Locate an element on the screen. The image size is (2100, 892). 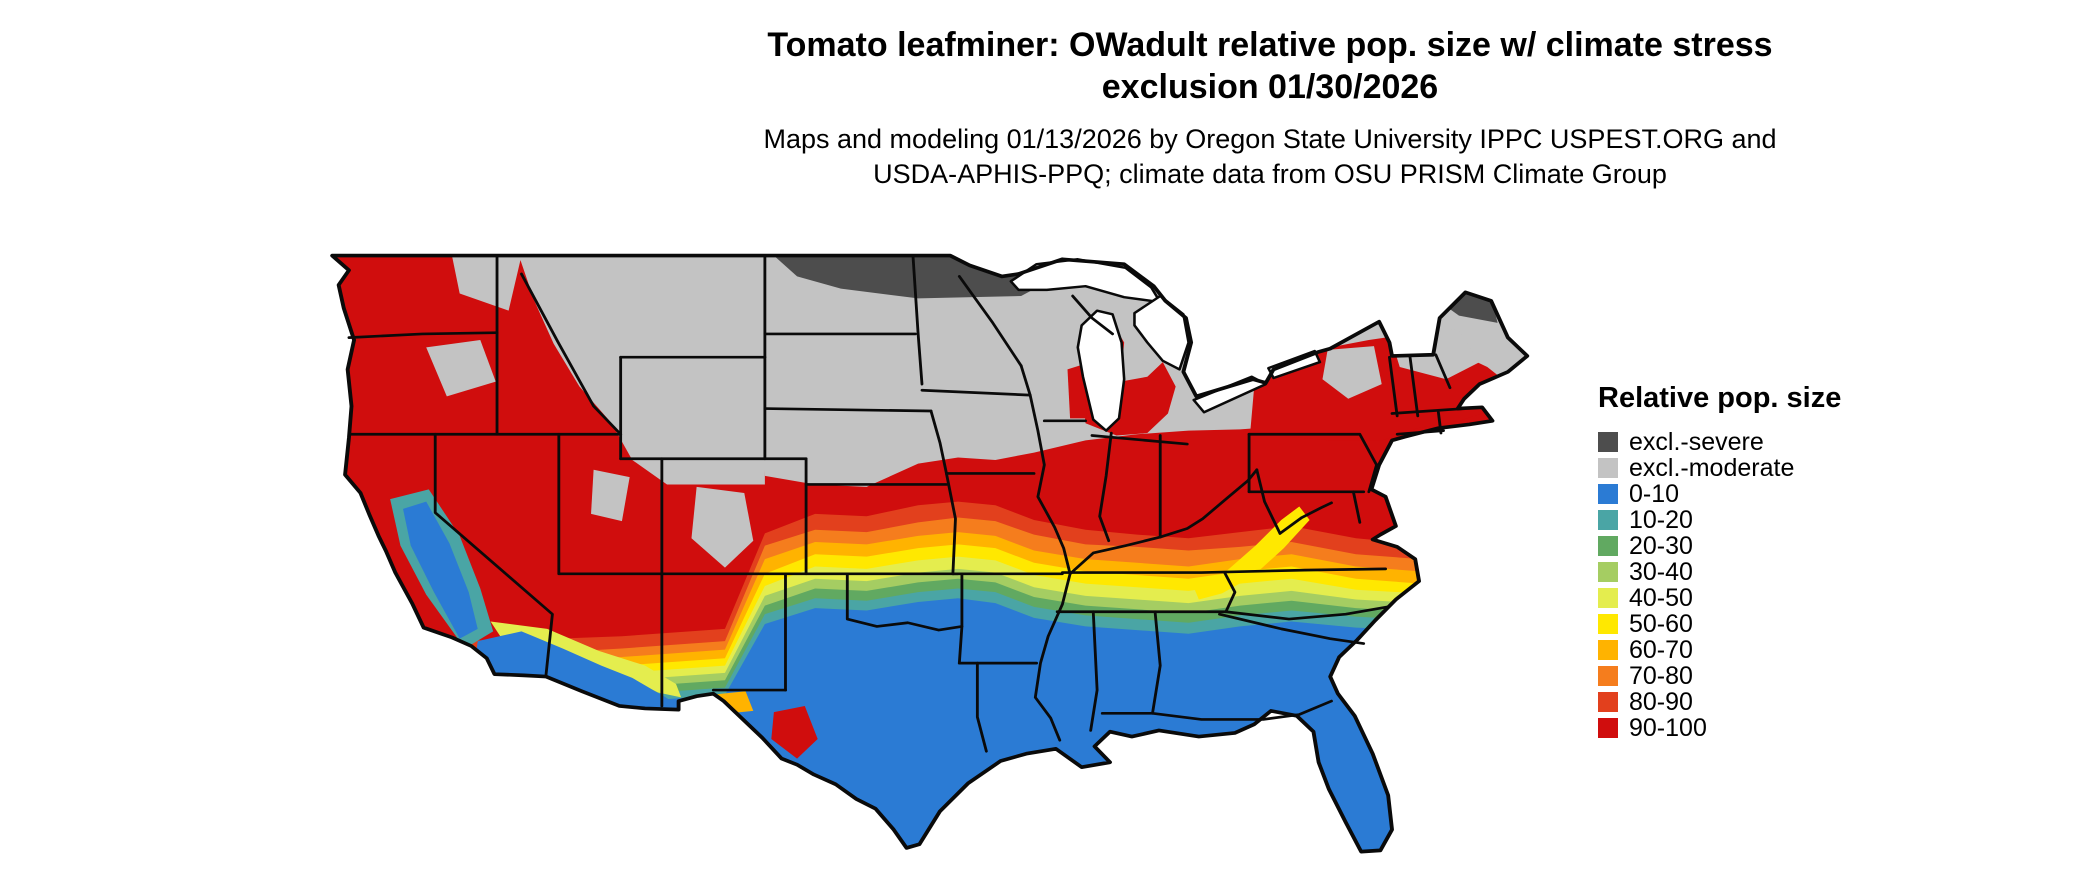
legend-item: 20-30 is located at coordinates (1748, 546).